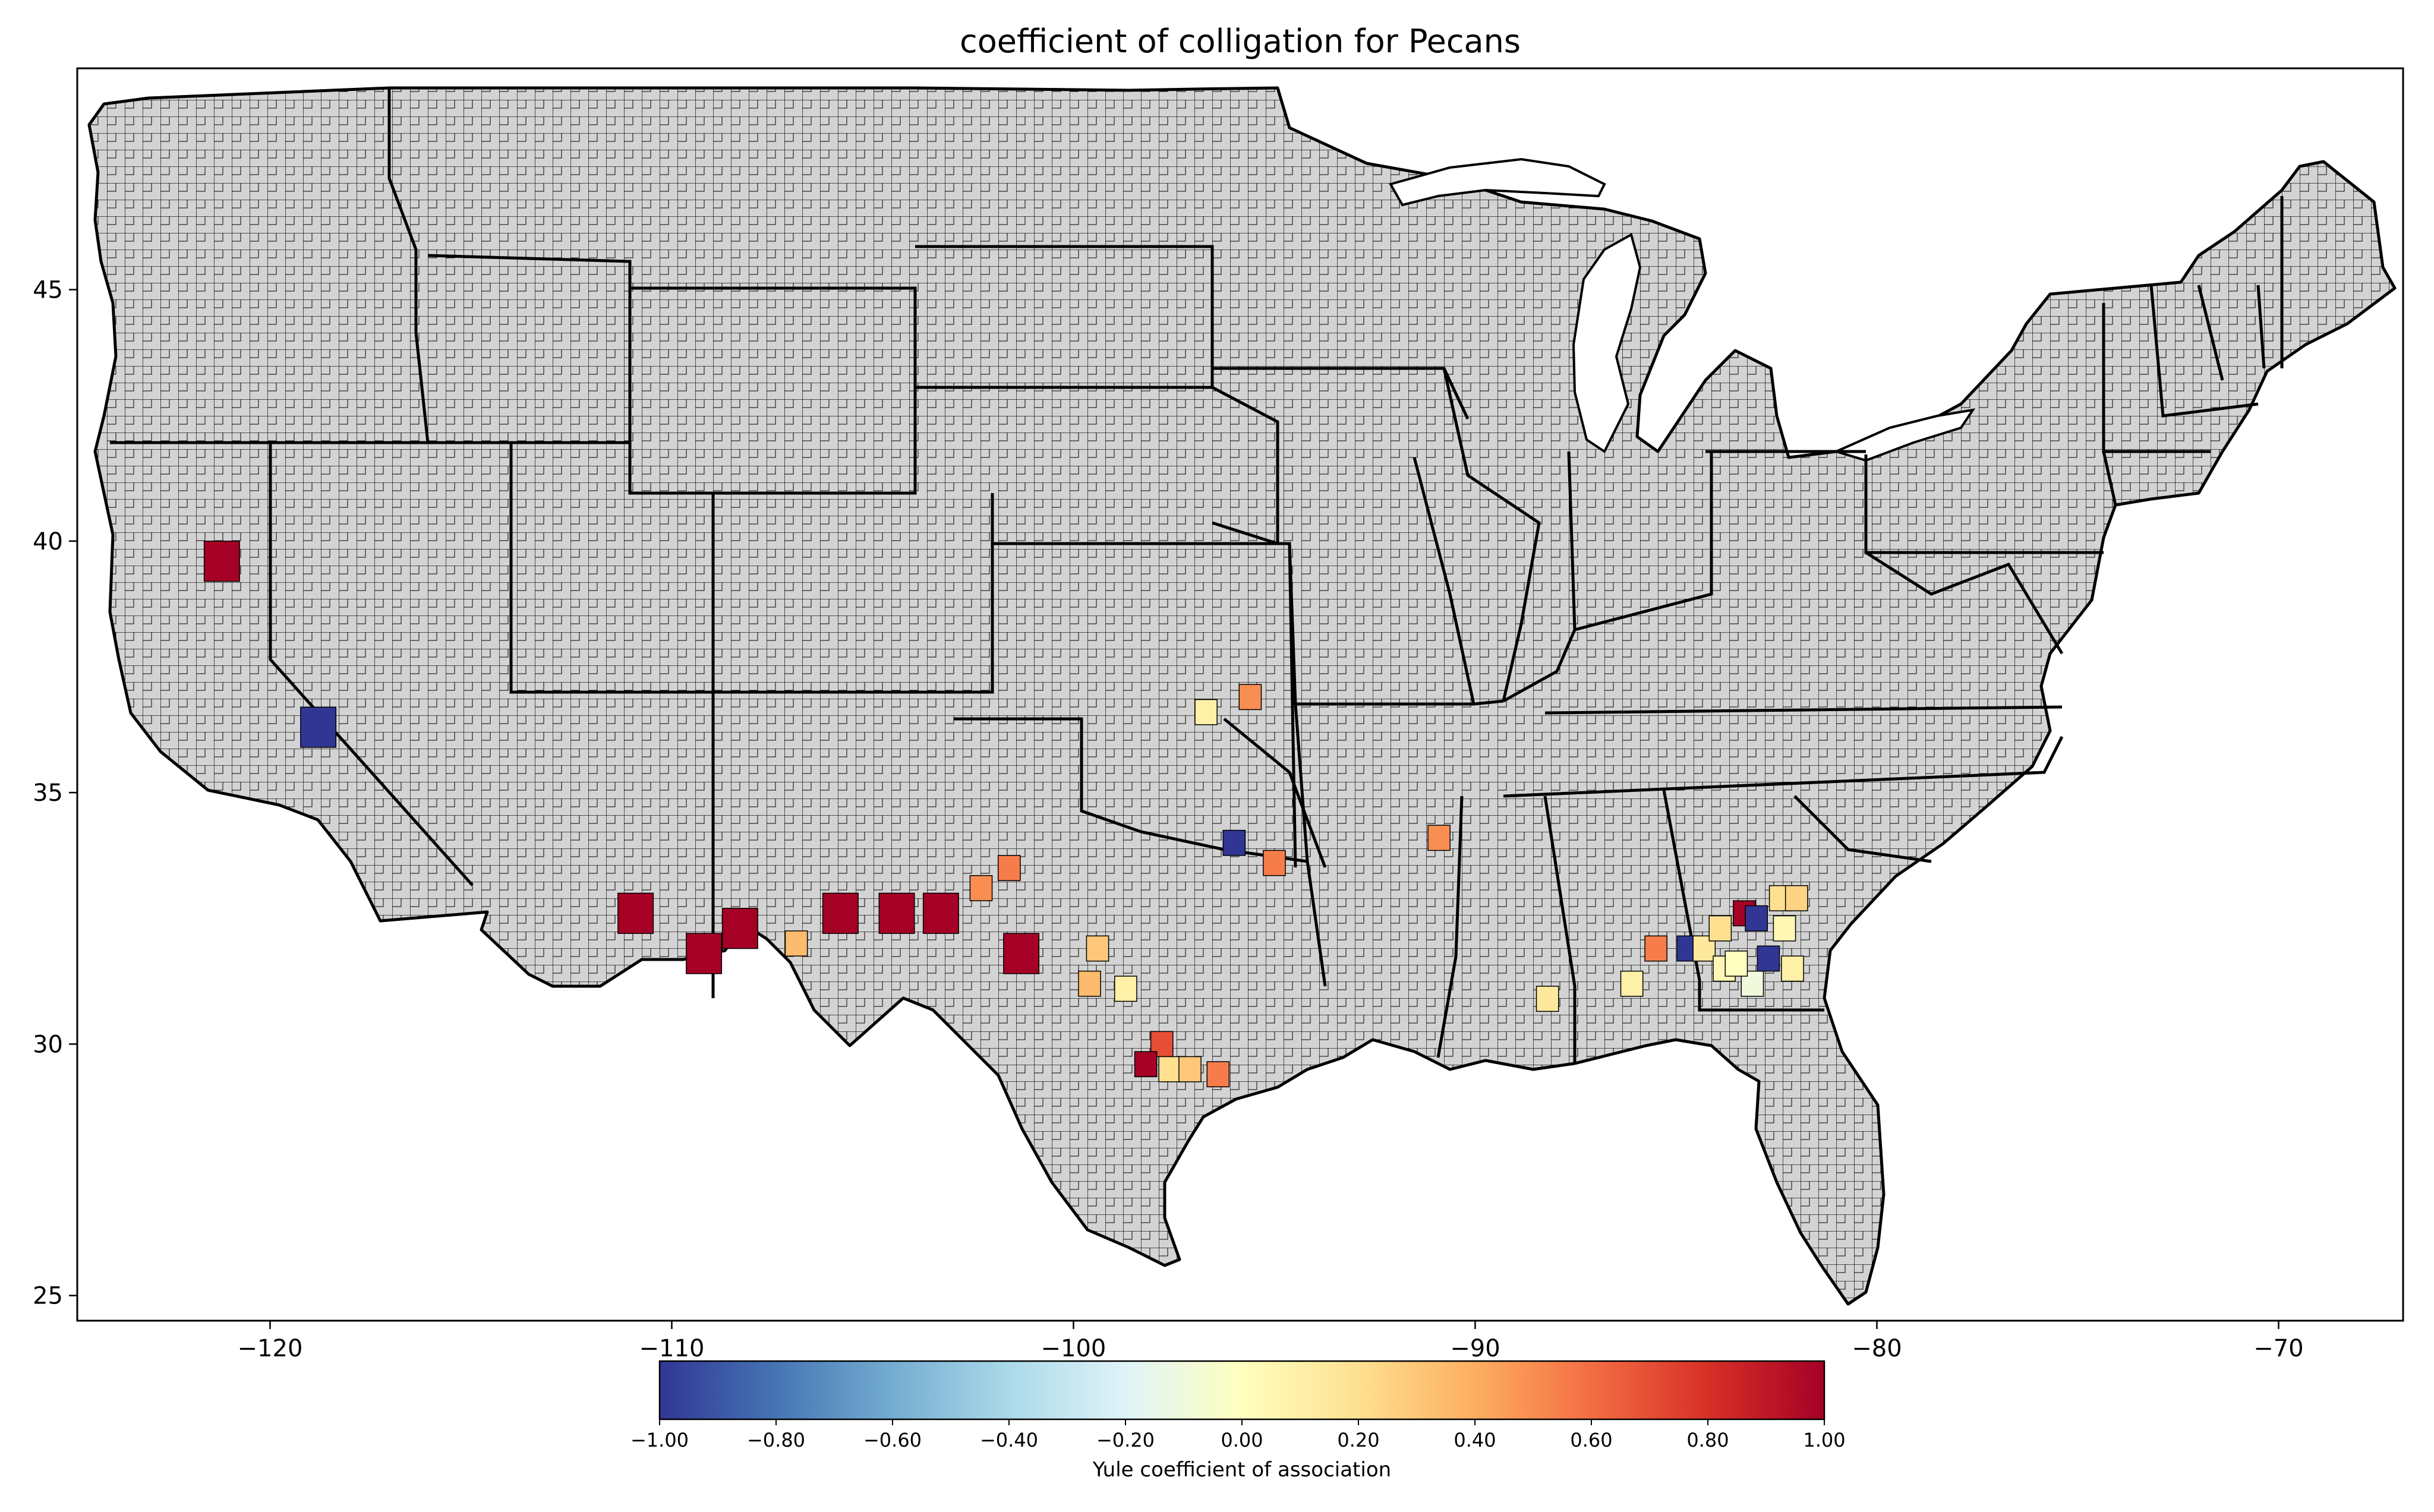  What do you see at coordinates (1271, 1341) in the screenshot?
I see `x-axis-ticks: −120 −110 −100 −90 −80 −70` at bounding box center [1271, 1341].